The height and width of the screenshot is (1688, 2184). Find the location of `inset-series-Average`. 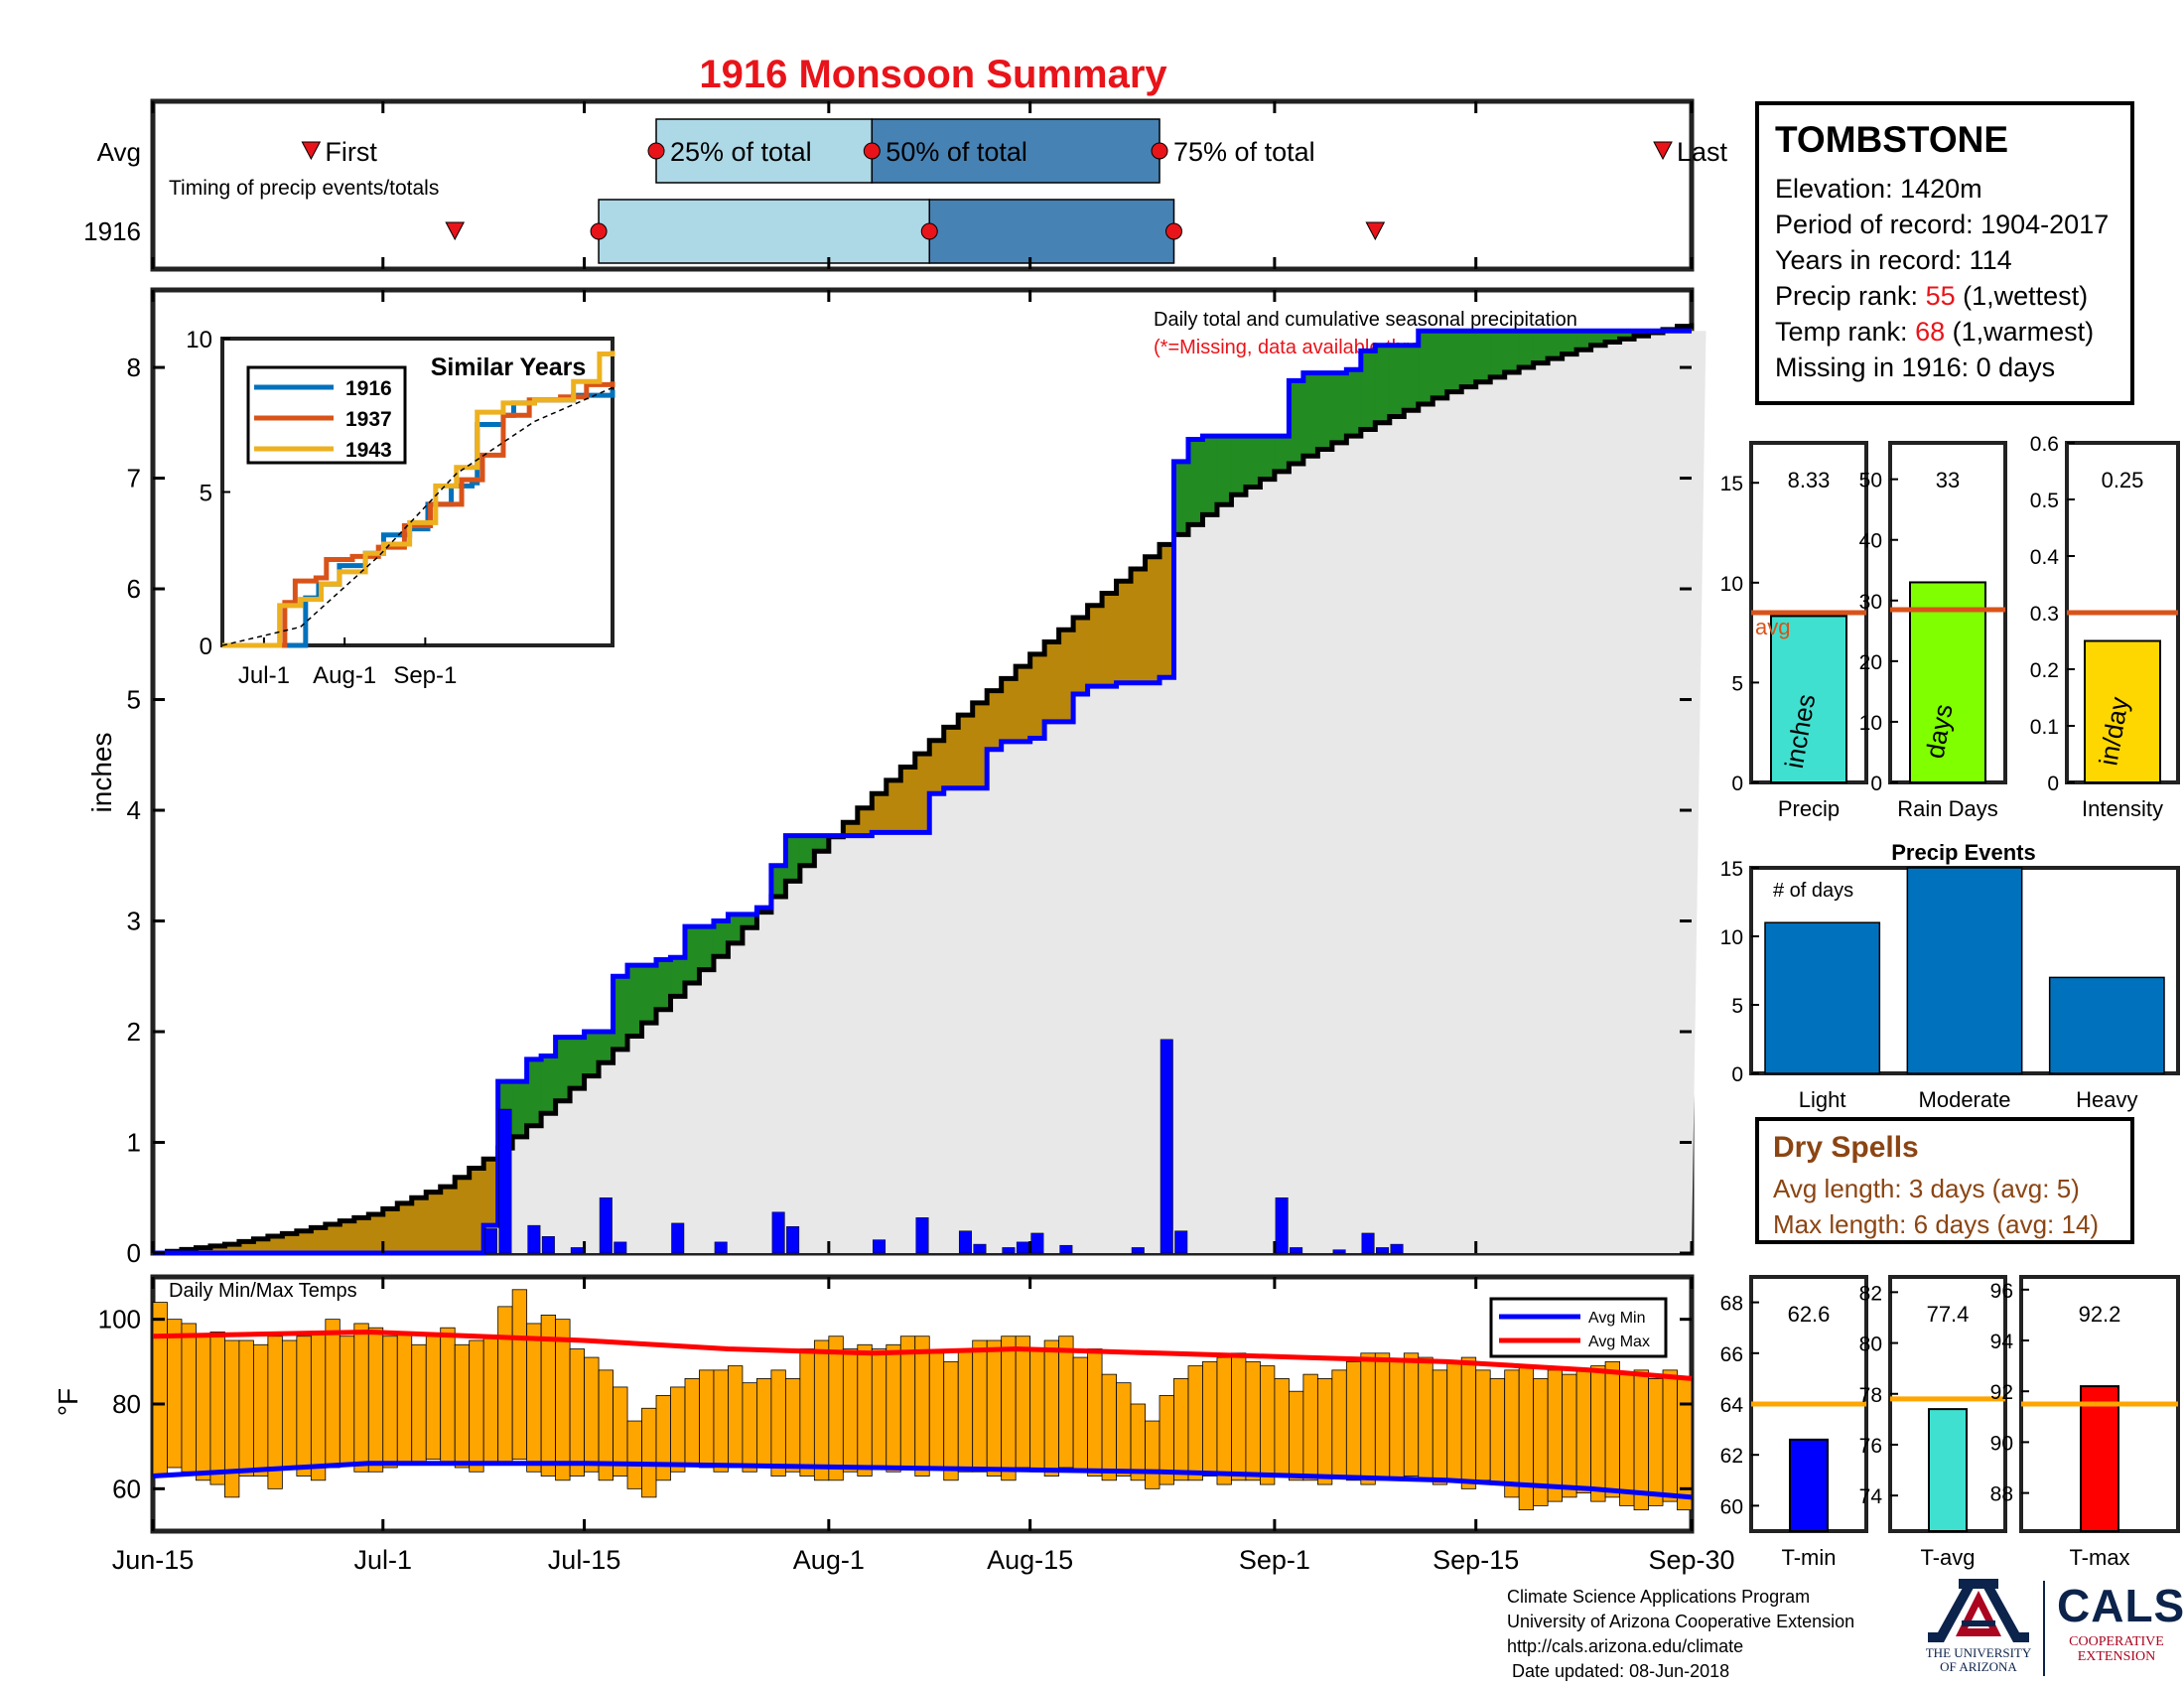

inset-series-Average is located at coordinates (417, 516).